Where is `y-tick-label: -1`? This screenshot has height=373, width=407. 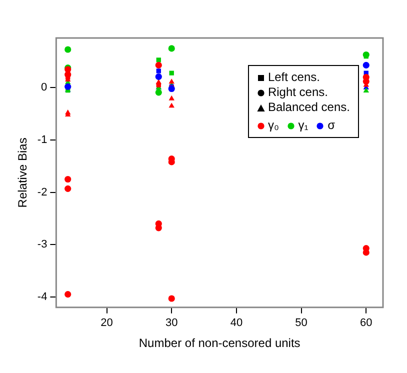
y-tick-label: -1 is located at coordinates (42, 140).